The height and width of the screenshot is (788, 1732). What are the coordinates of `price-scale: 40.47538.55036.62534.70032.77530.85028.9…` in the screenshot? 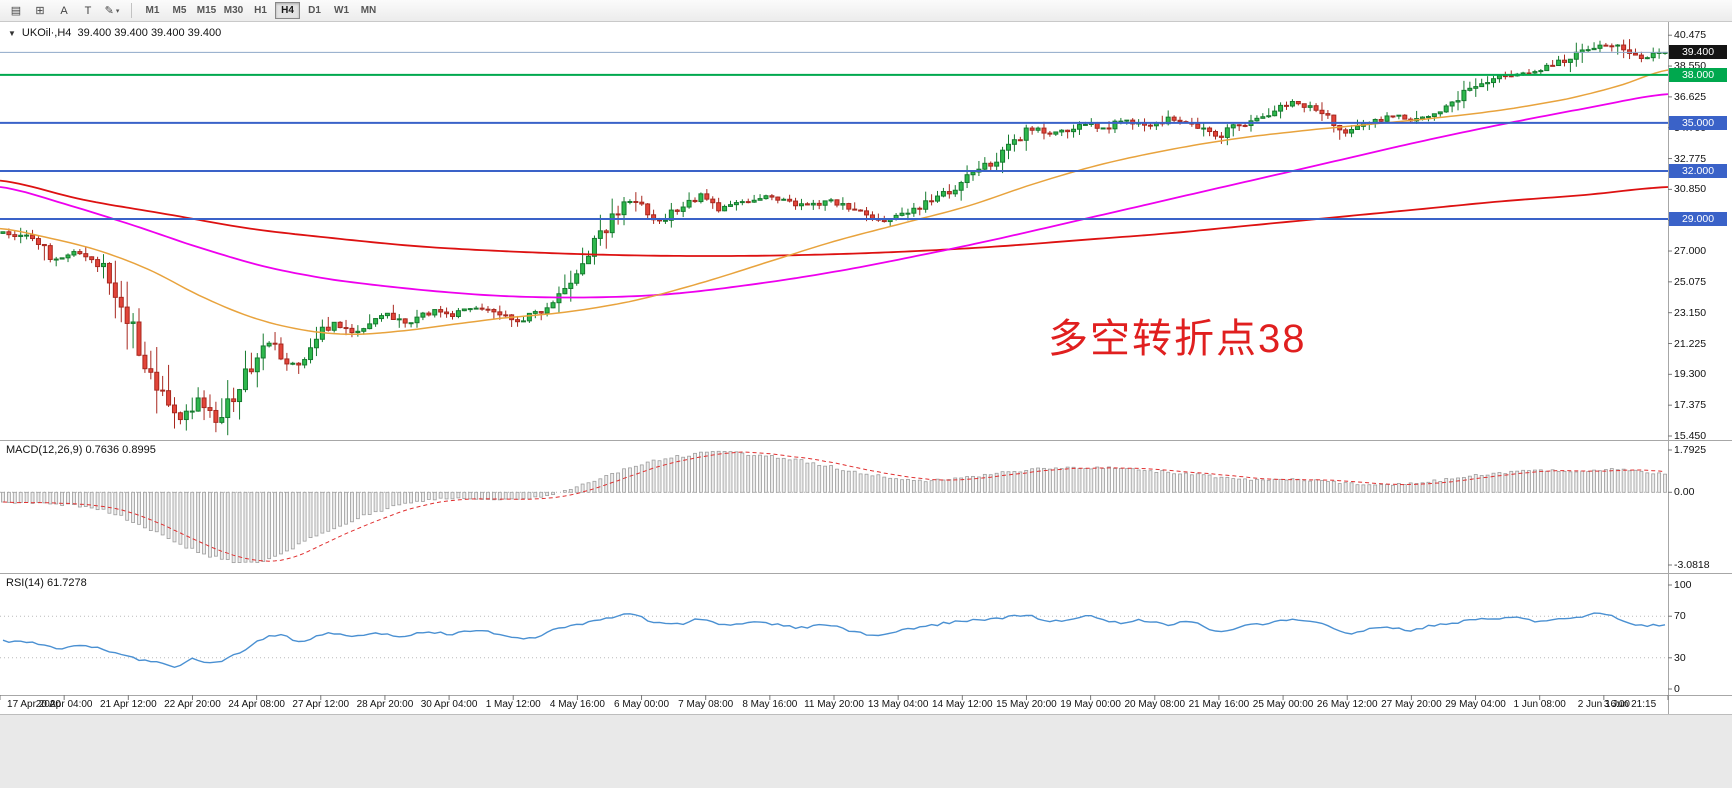 It's located at (1700, 357).